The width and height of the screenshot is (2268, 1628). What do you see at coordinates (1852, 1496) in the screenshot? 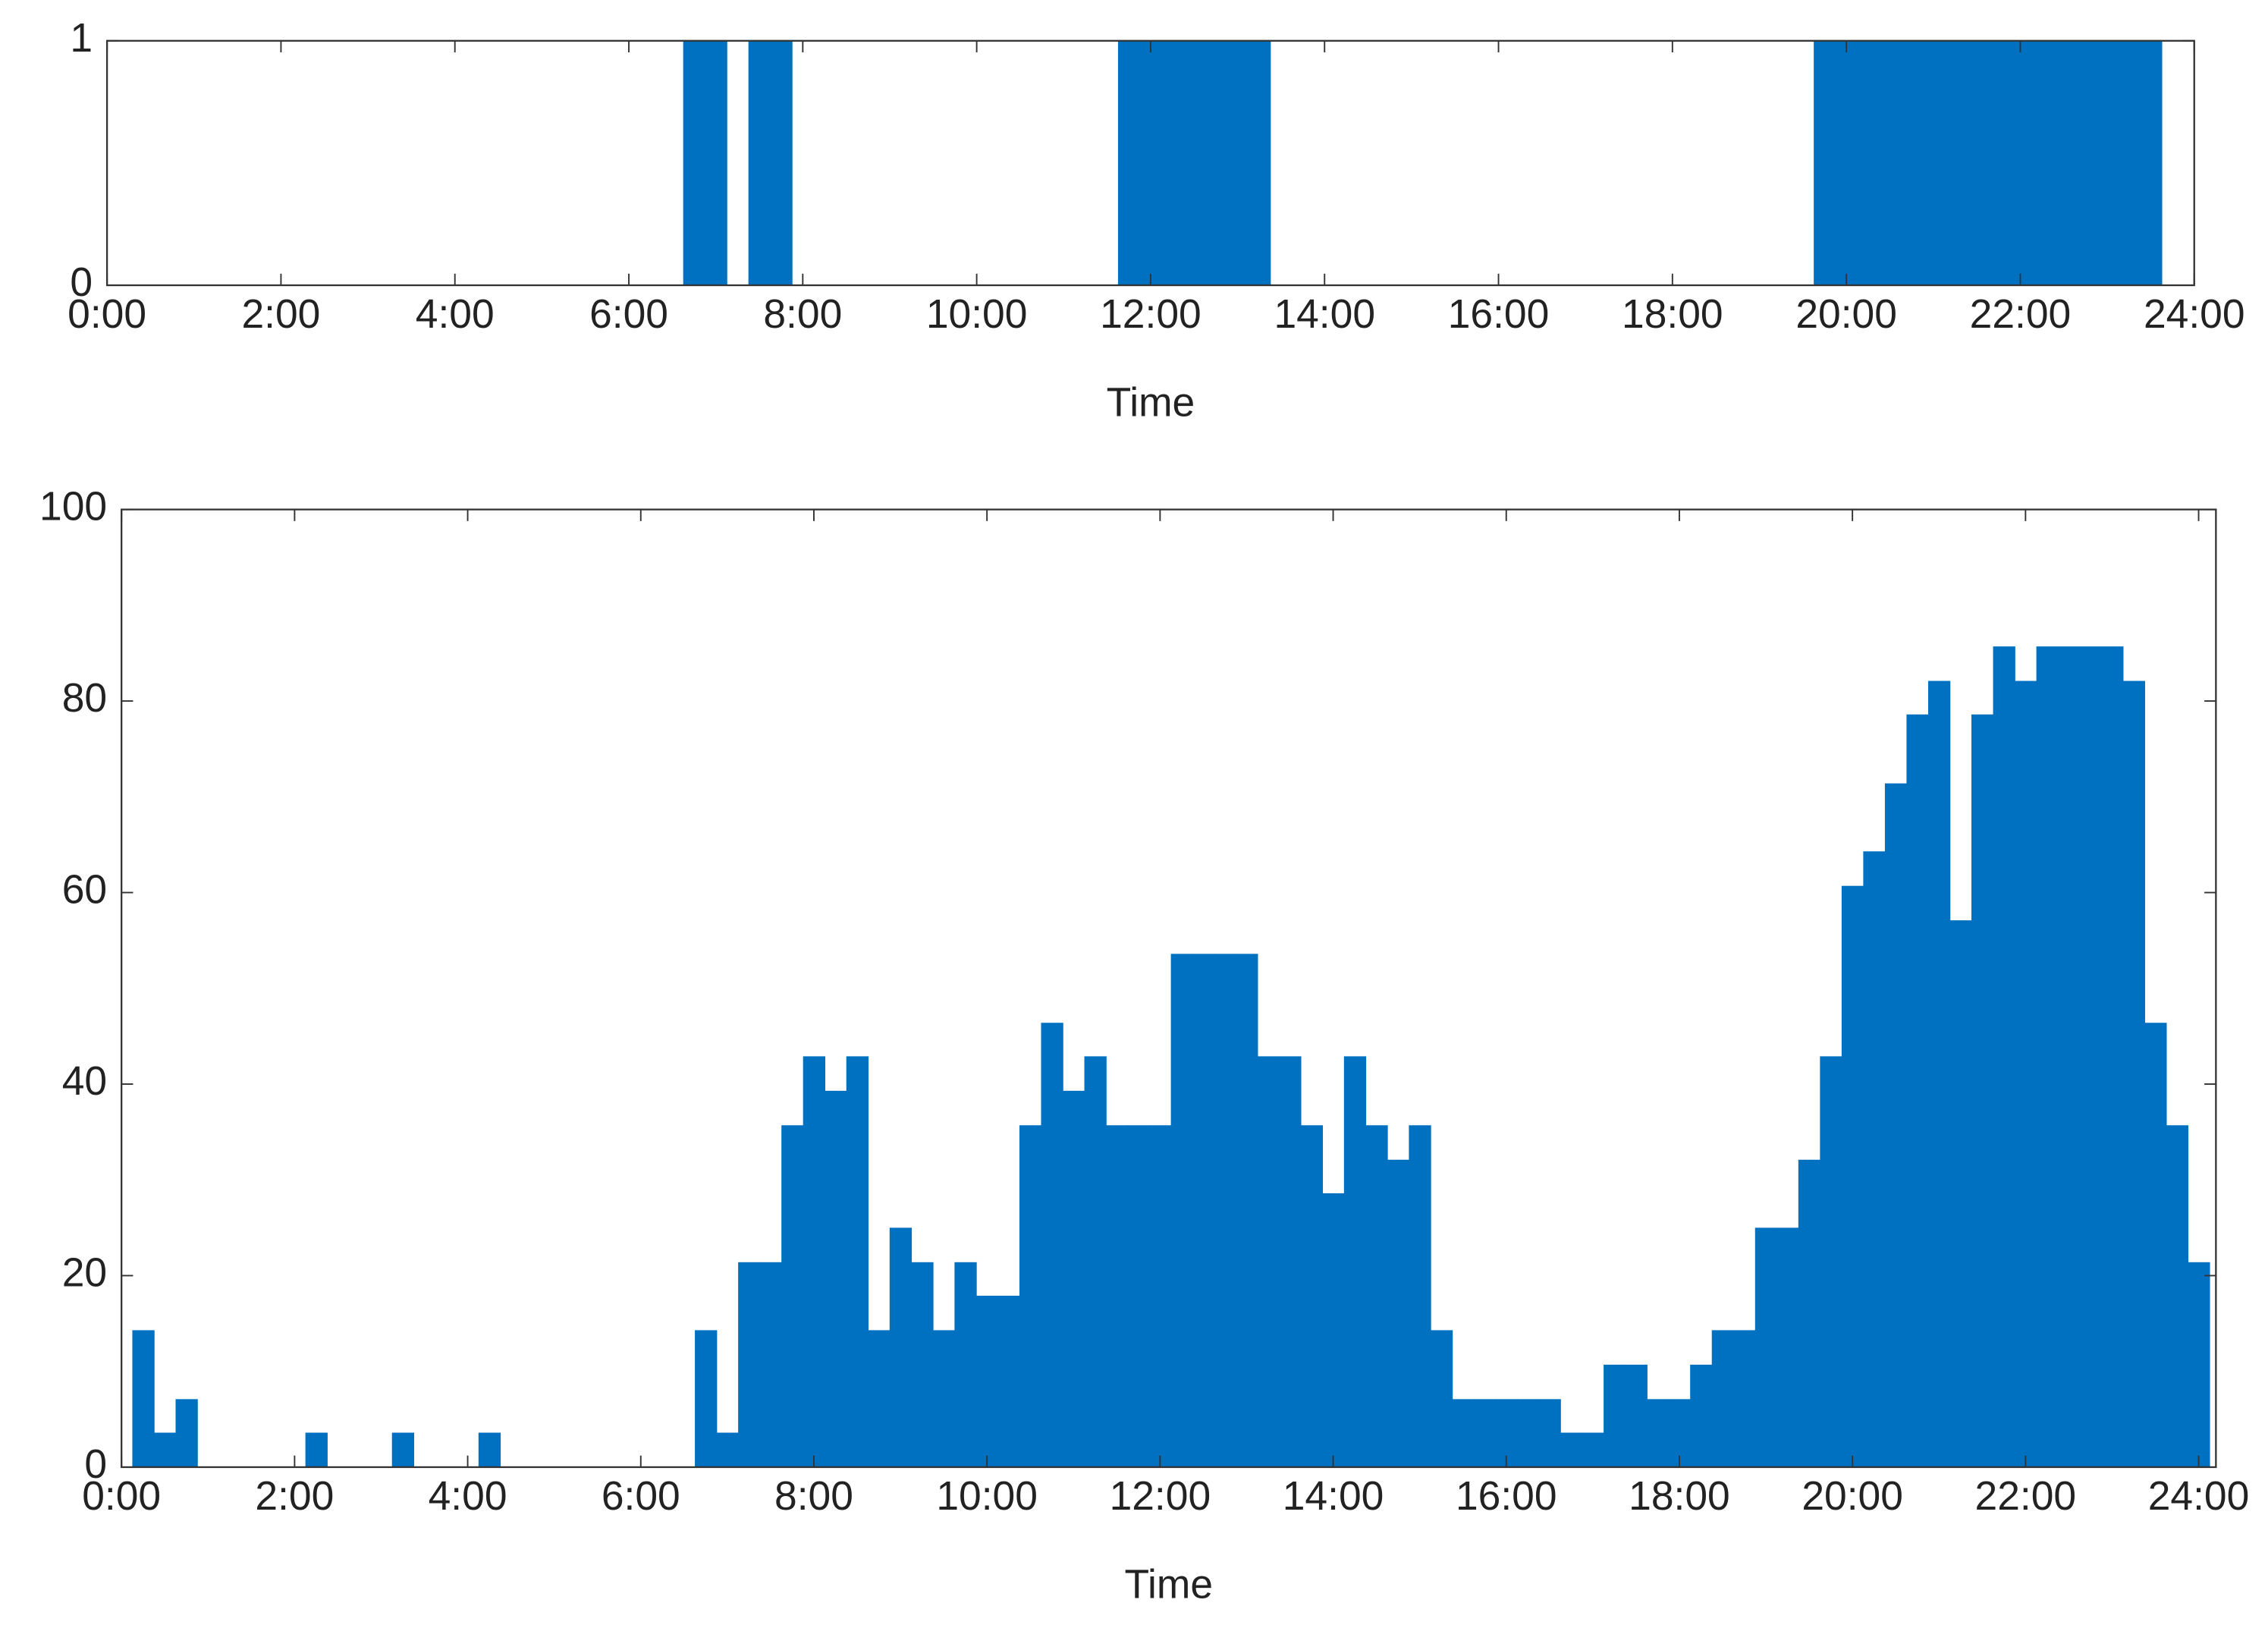
I see `x-tick-label: 20:00` at bounding box center [1852, 1496].